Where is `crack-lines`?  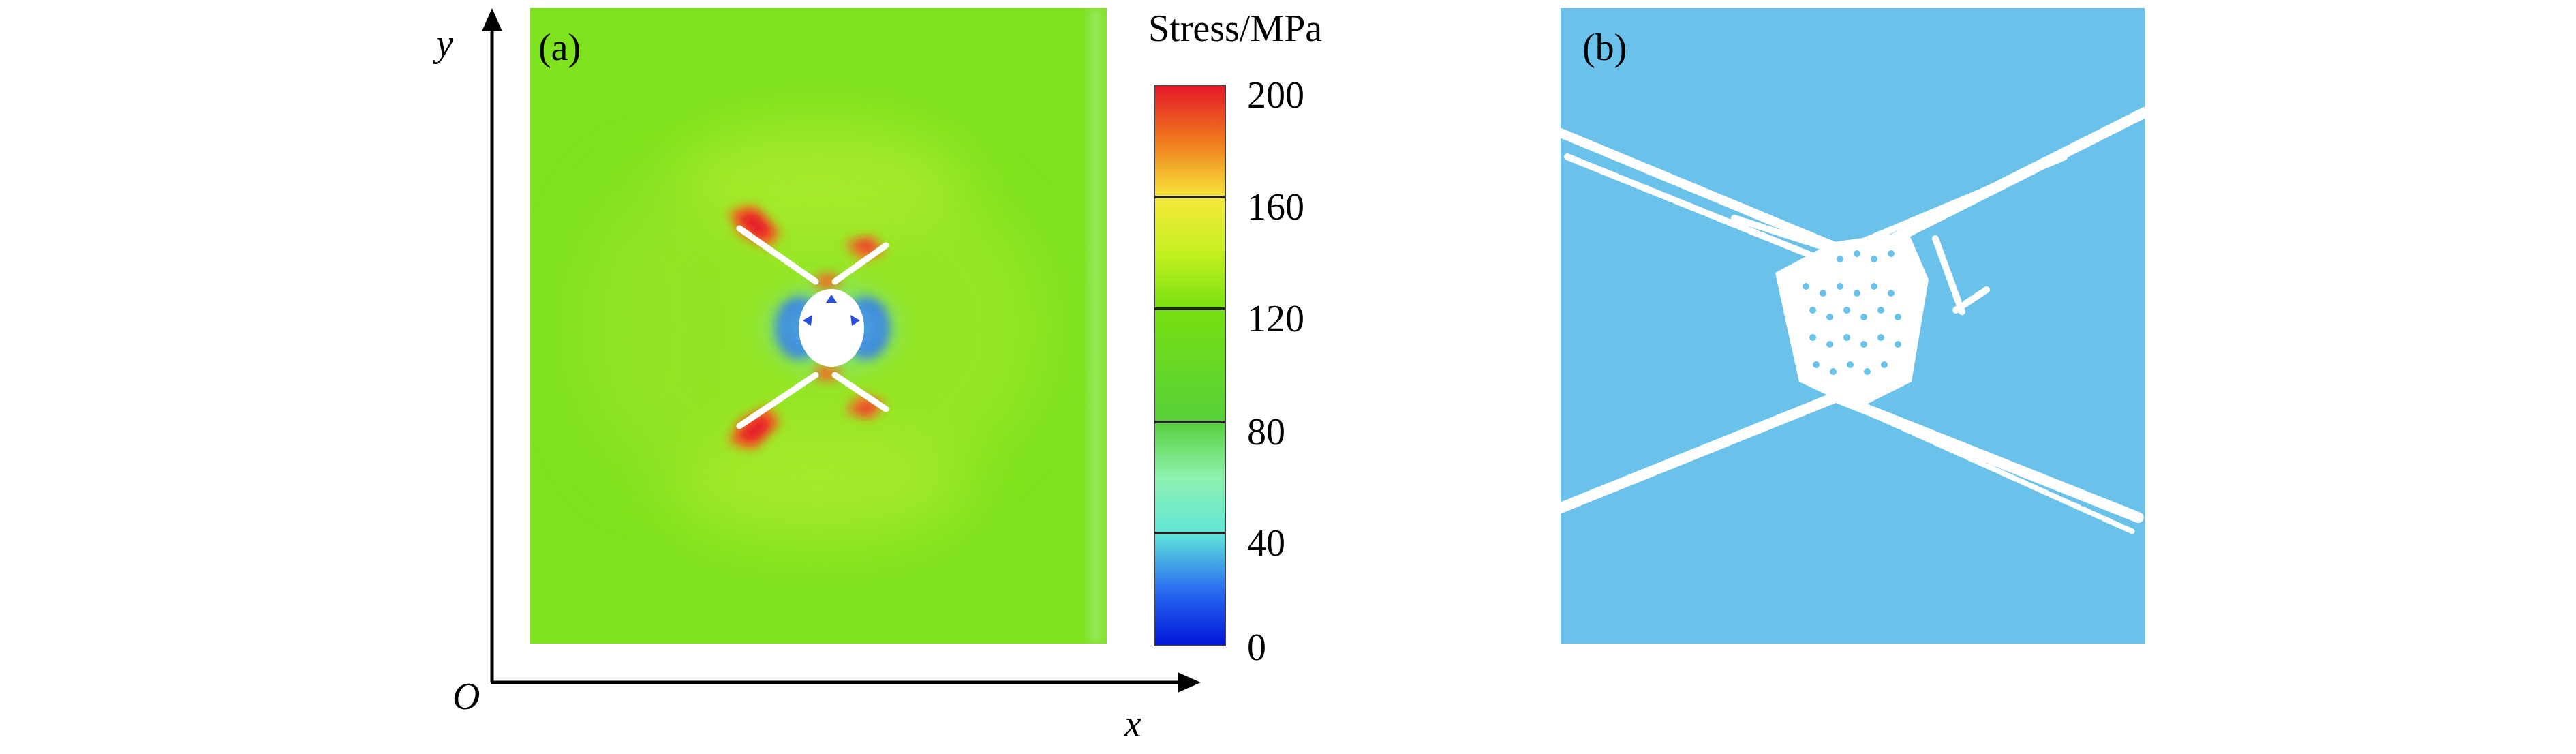
crack-lines is located at coordinates (812, 327).